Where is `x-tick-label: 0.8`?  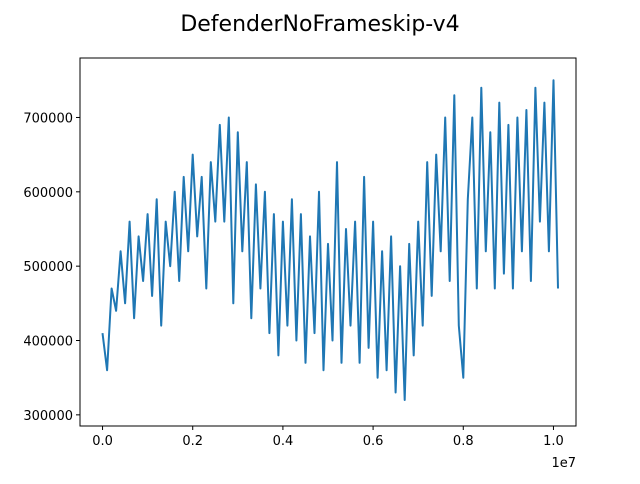
x-tick-label: 0.8 is located at coordinates (463, 441).